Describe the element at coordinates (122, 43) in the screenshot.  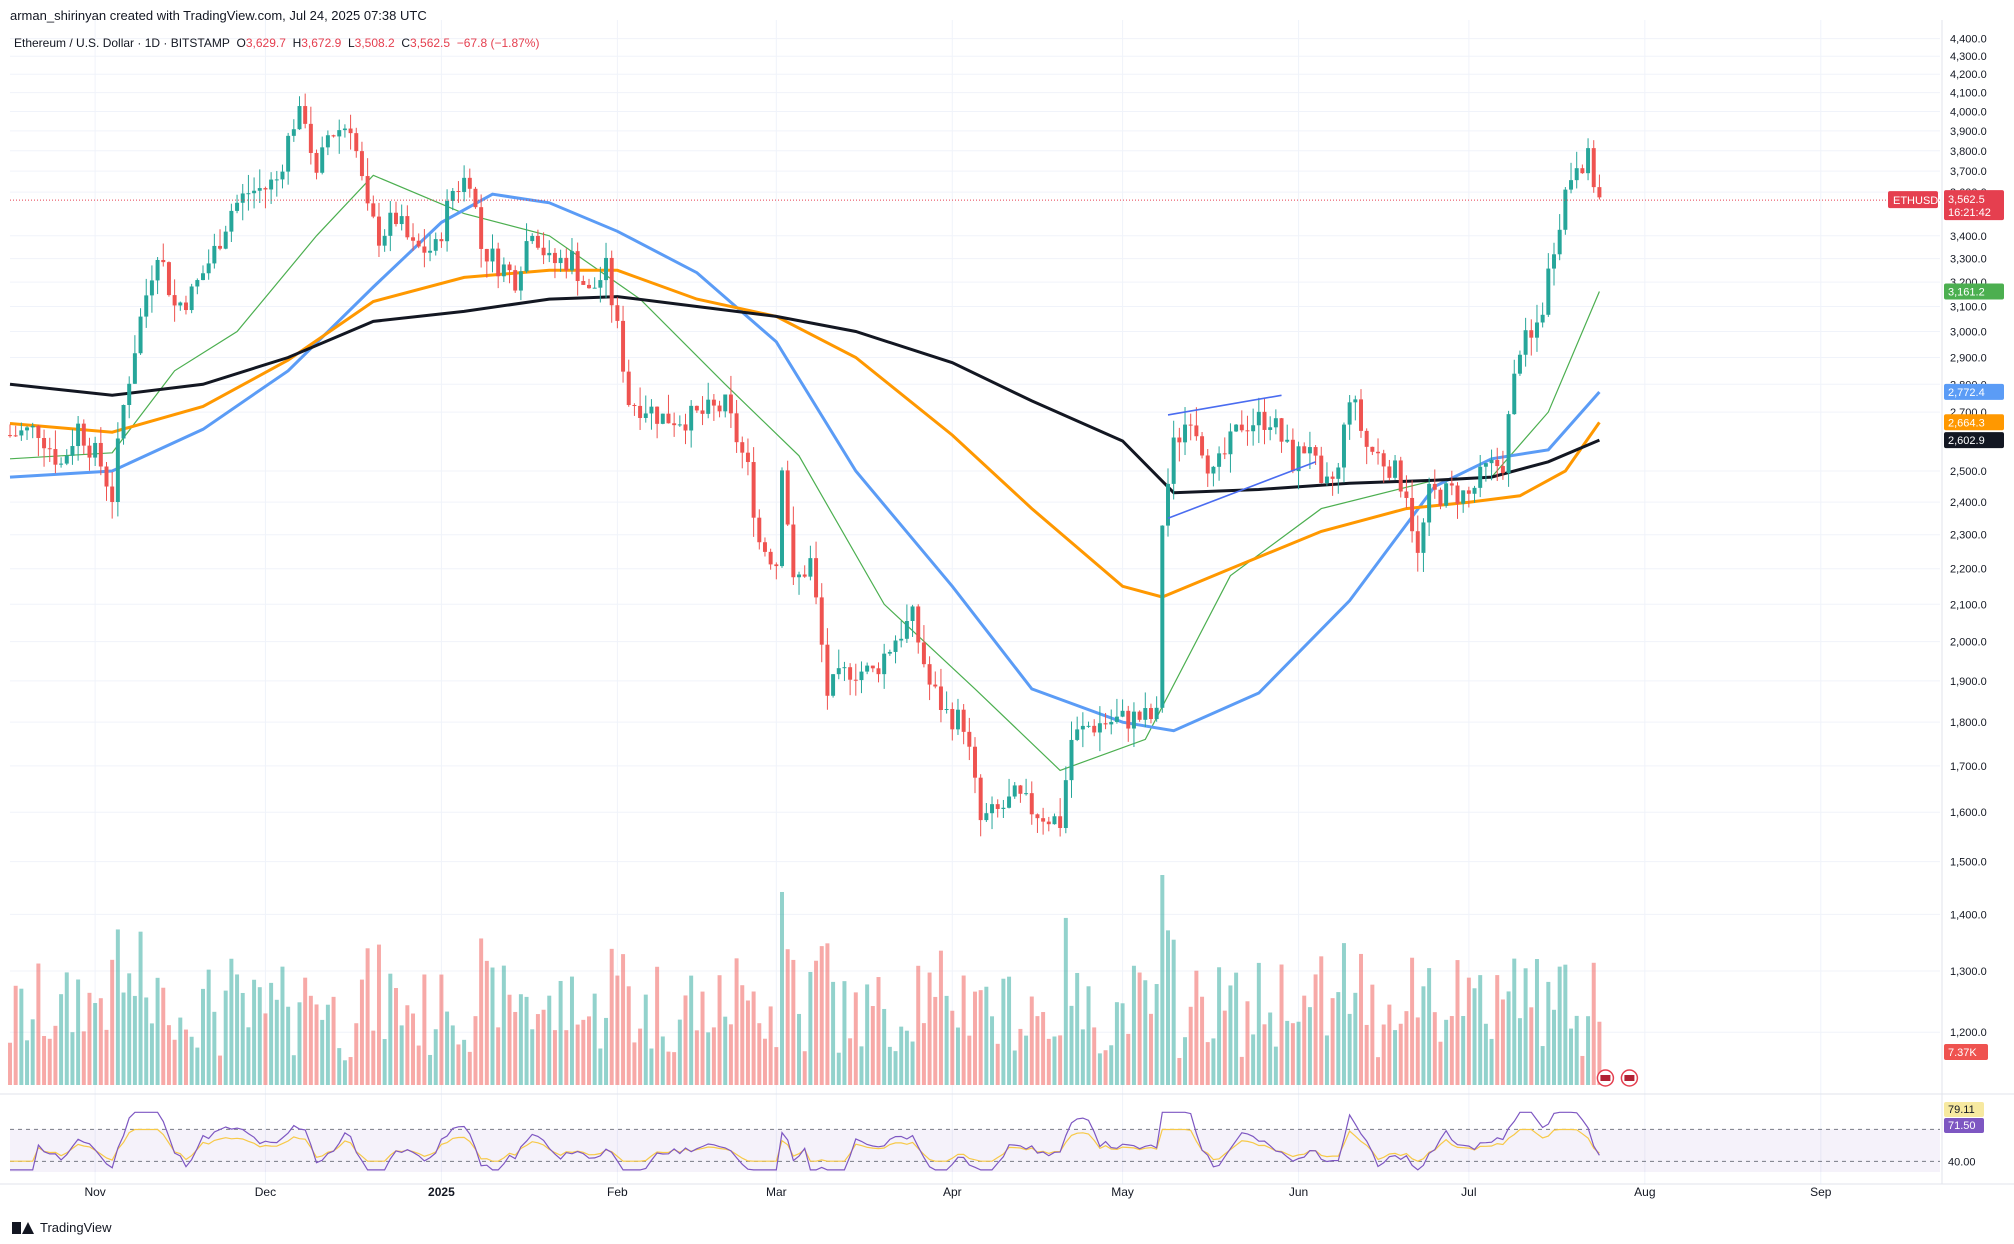
I see `symbol-title: Ethereum / U.S. Dollar · 1D · BITSTAMP` at that location.